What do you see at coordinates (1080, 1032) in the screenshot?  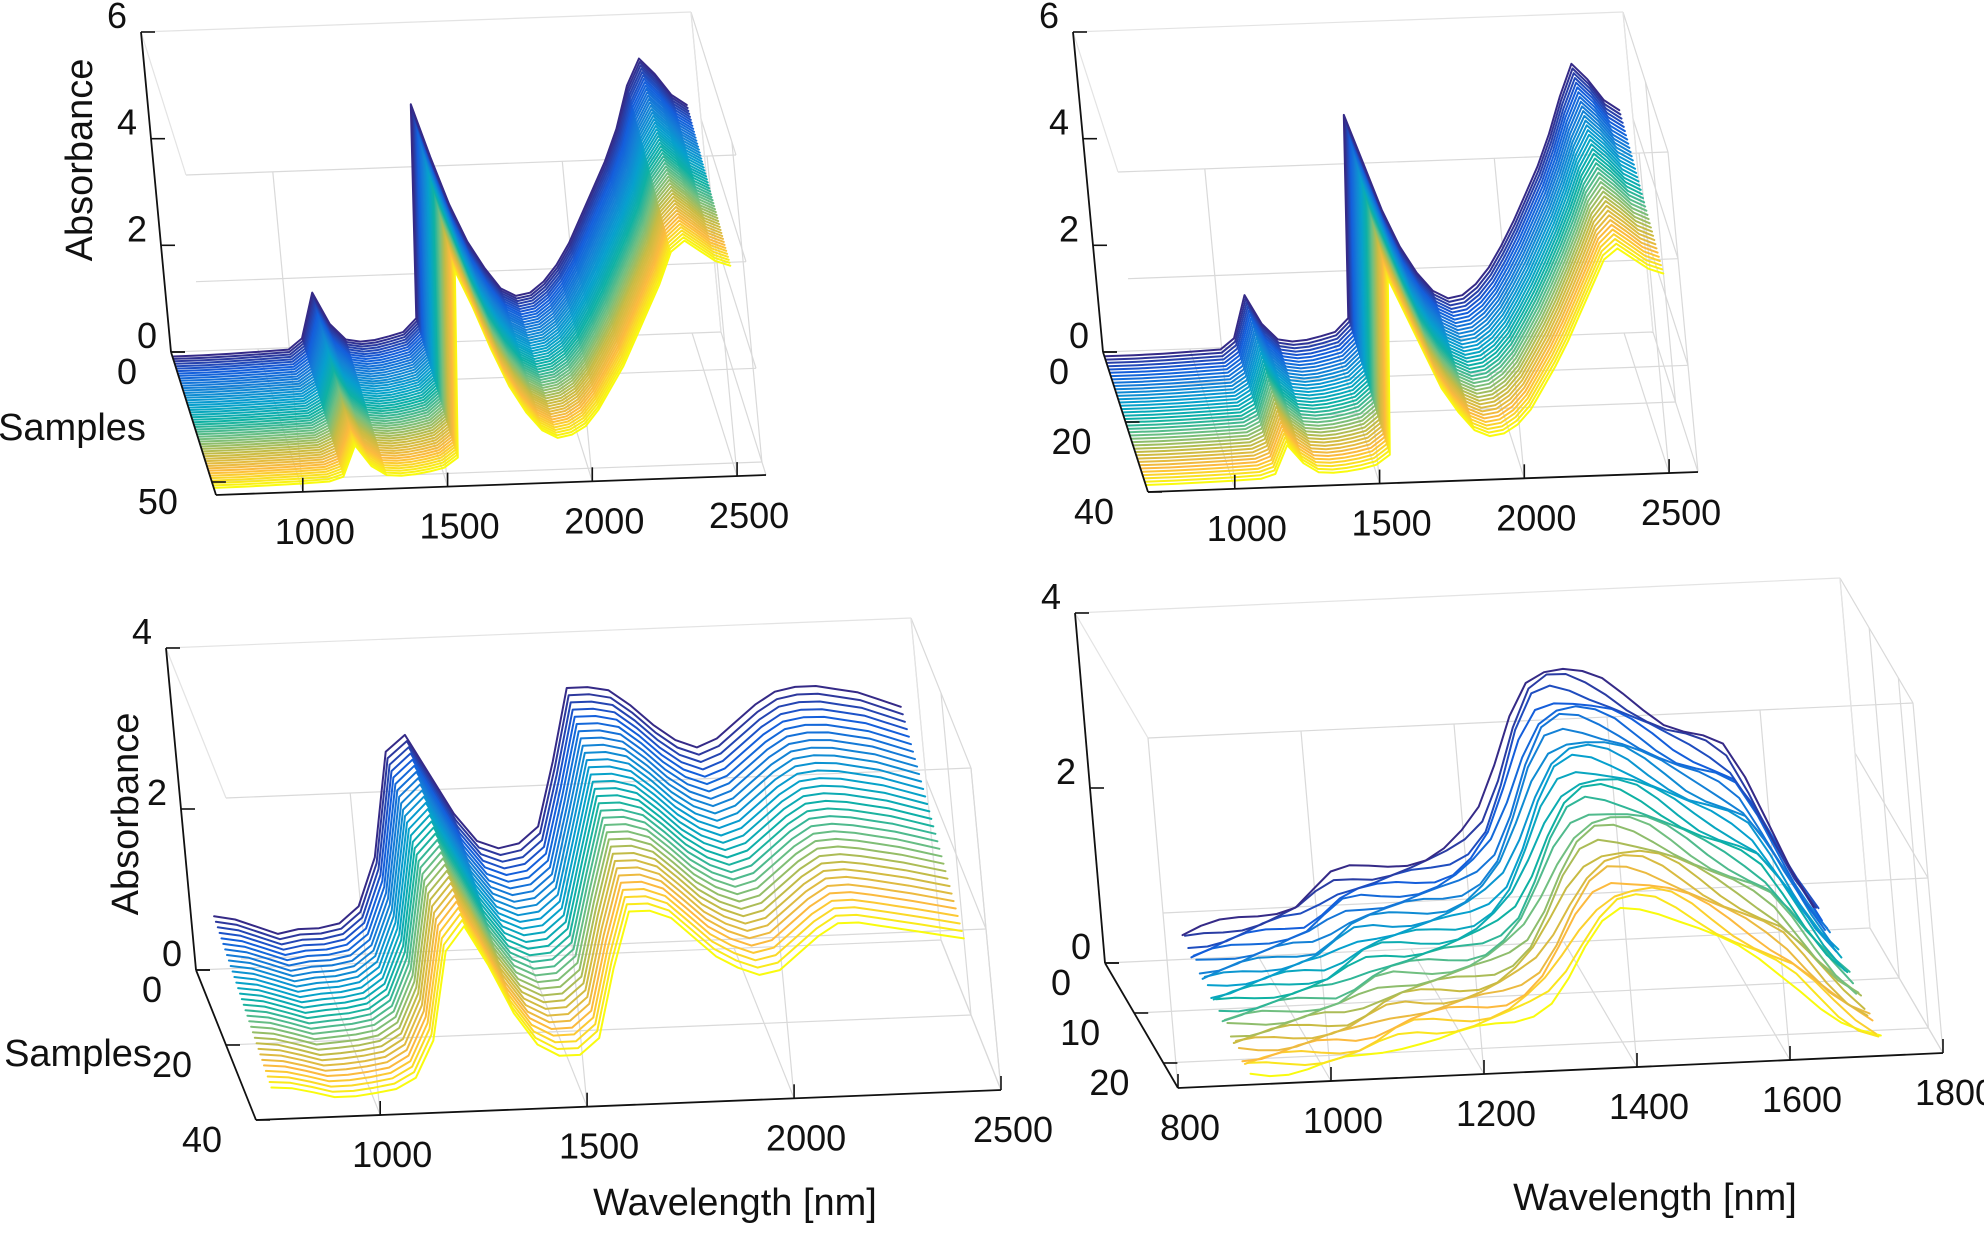 I see `y-tick-label: 10` at bounding box center [1080, 1032].